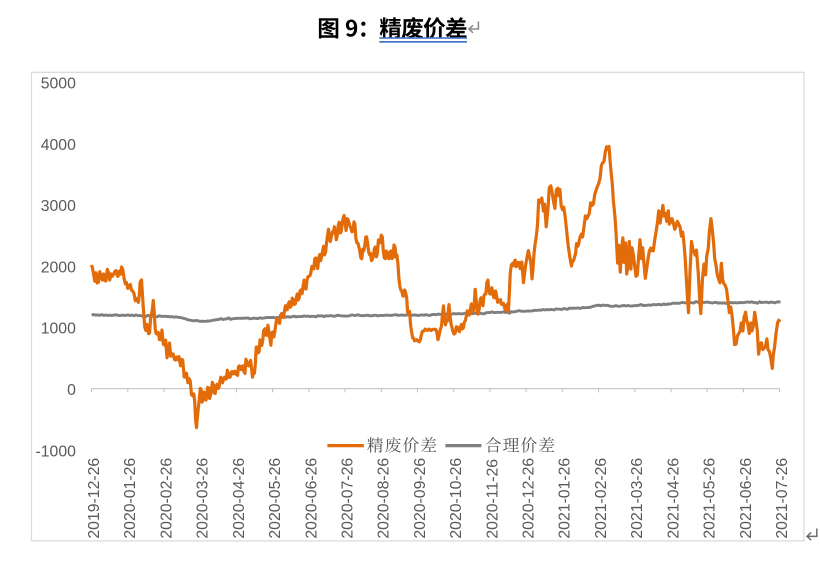  I want to click on svg-text: 2020-03-26, so click(203, 498).